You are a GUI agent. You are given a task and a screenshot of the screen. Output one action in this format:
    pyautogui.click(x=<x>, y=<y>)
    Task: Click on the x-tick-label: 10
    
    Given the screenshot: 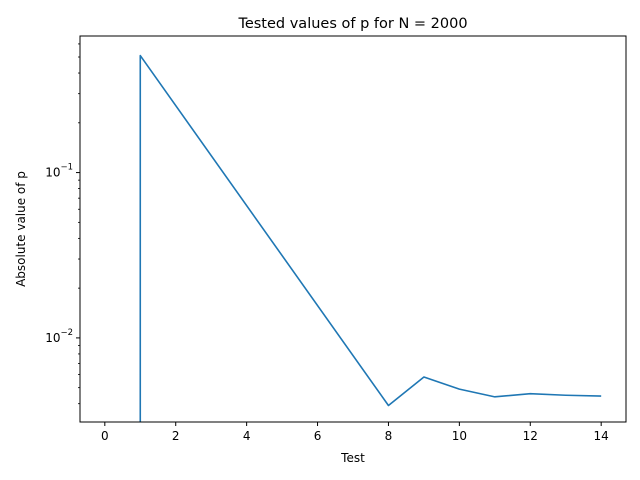 What is the action you would take?
    pyautogui.click(x=459, y=436)
    